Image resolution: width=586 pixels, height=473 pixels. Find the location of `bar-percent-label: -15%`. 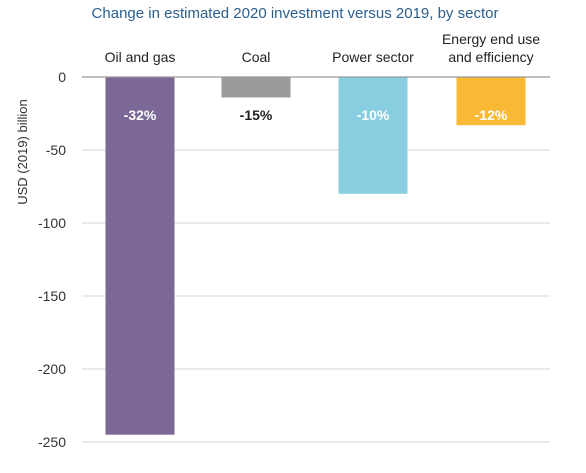

bar-percent-label: -15% is located at coordinates (256, 115).